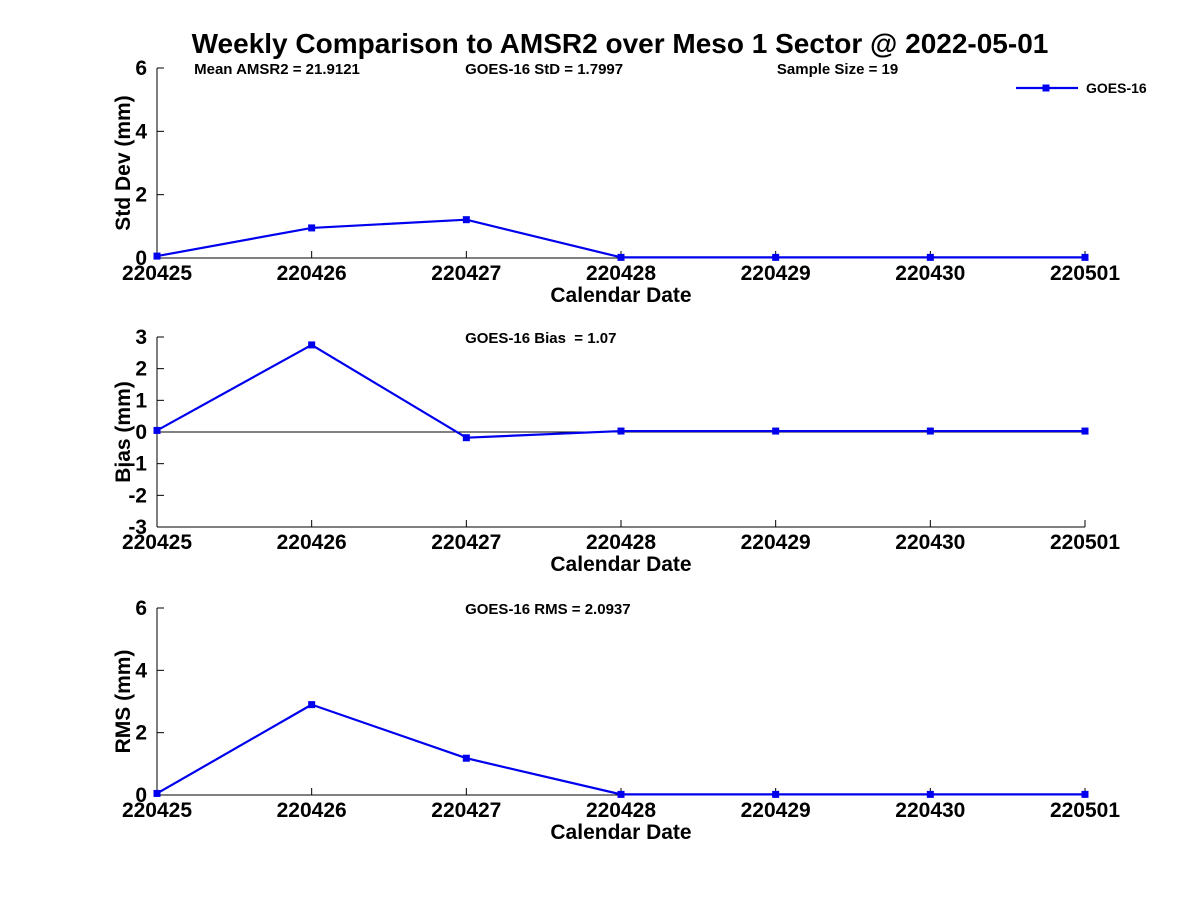 This screenshot has width=1200, height=900. What do you see at coordinates (837, 69) in the screenshot?
I see `annotation-text: Sample Size = 19` at bounding box center [837, 69].